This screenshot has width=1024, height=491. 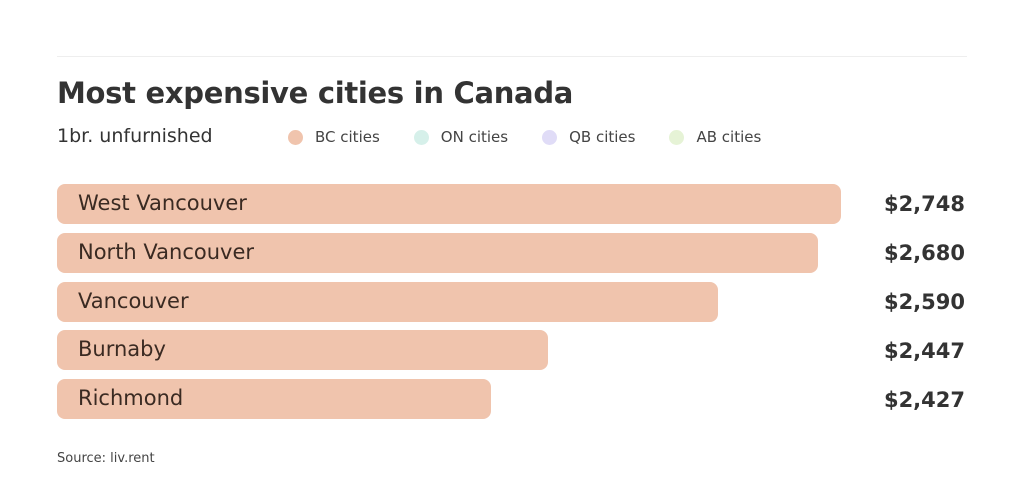 What do you see at coordinates (474, 137) in the screenshot?
I see `legend-label: ON cities` at bounding box center [474, 137].